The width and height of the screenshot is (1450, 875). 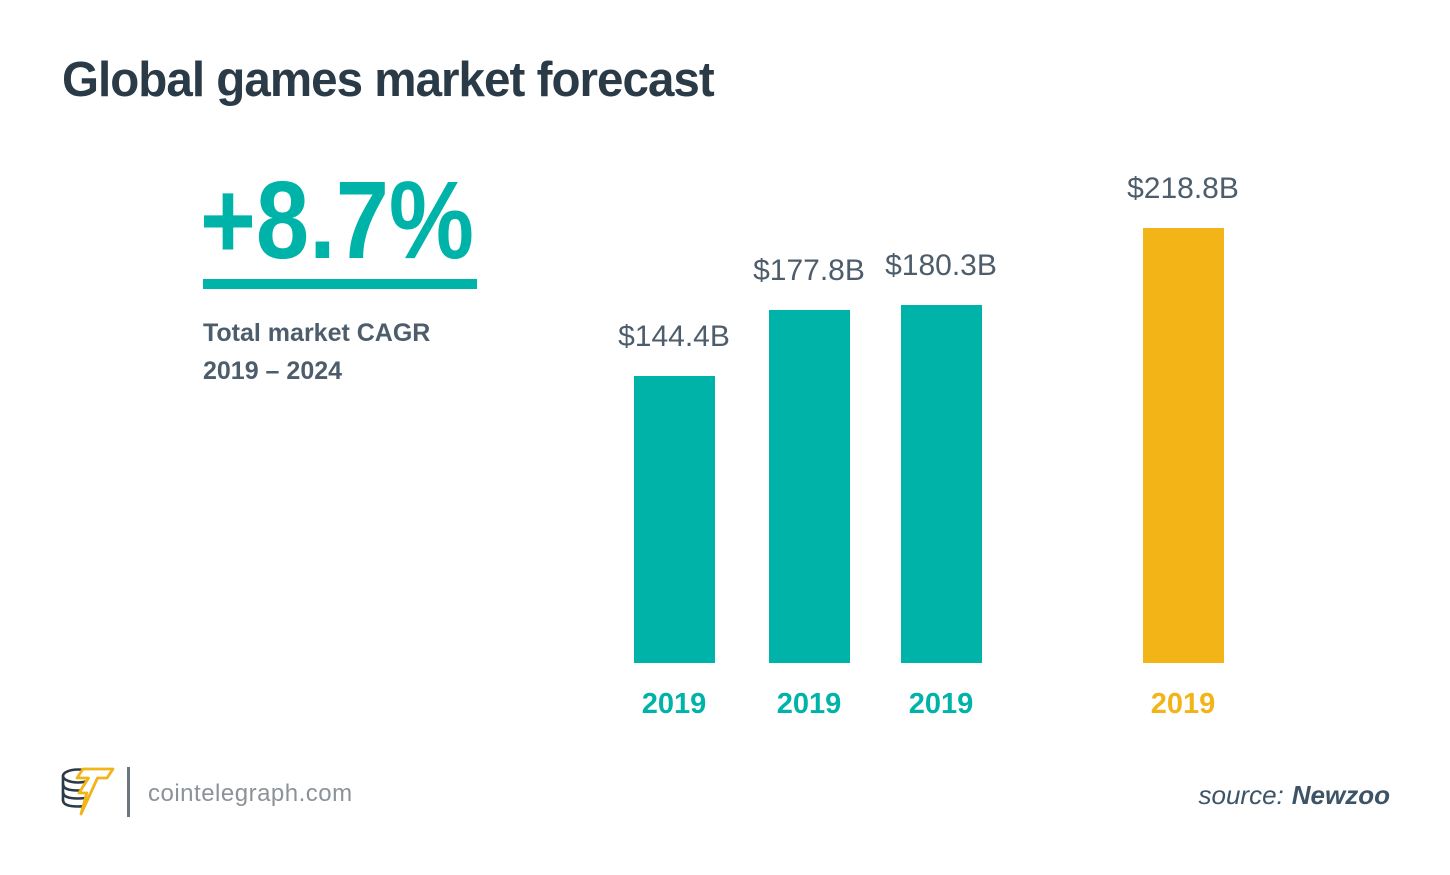 What do you see at coordinates (1340, 795) in the screenshot?
I see `source-name: Newzoo` at bounding box center [1340, 795].